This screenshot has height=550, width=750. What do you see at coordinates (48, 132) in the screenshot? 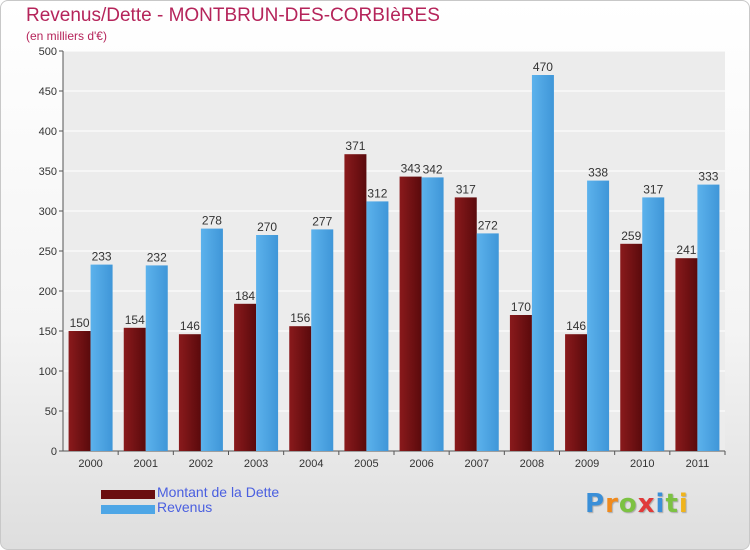
I see `y-tick-label: 400` at bounding box center [48, 132].